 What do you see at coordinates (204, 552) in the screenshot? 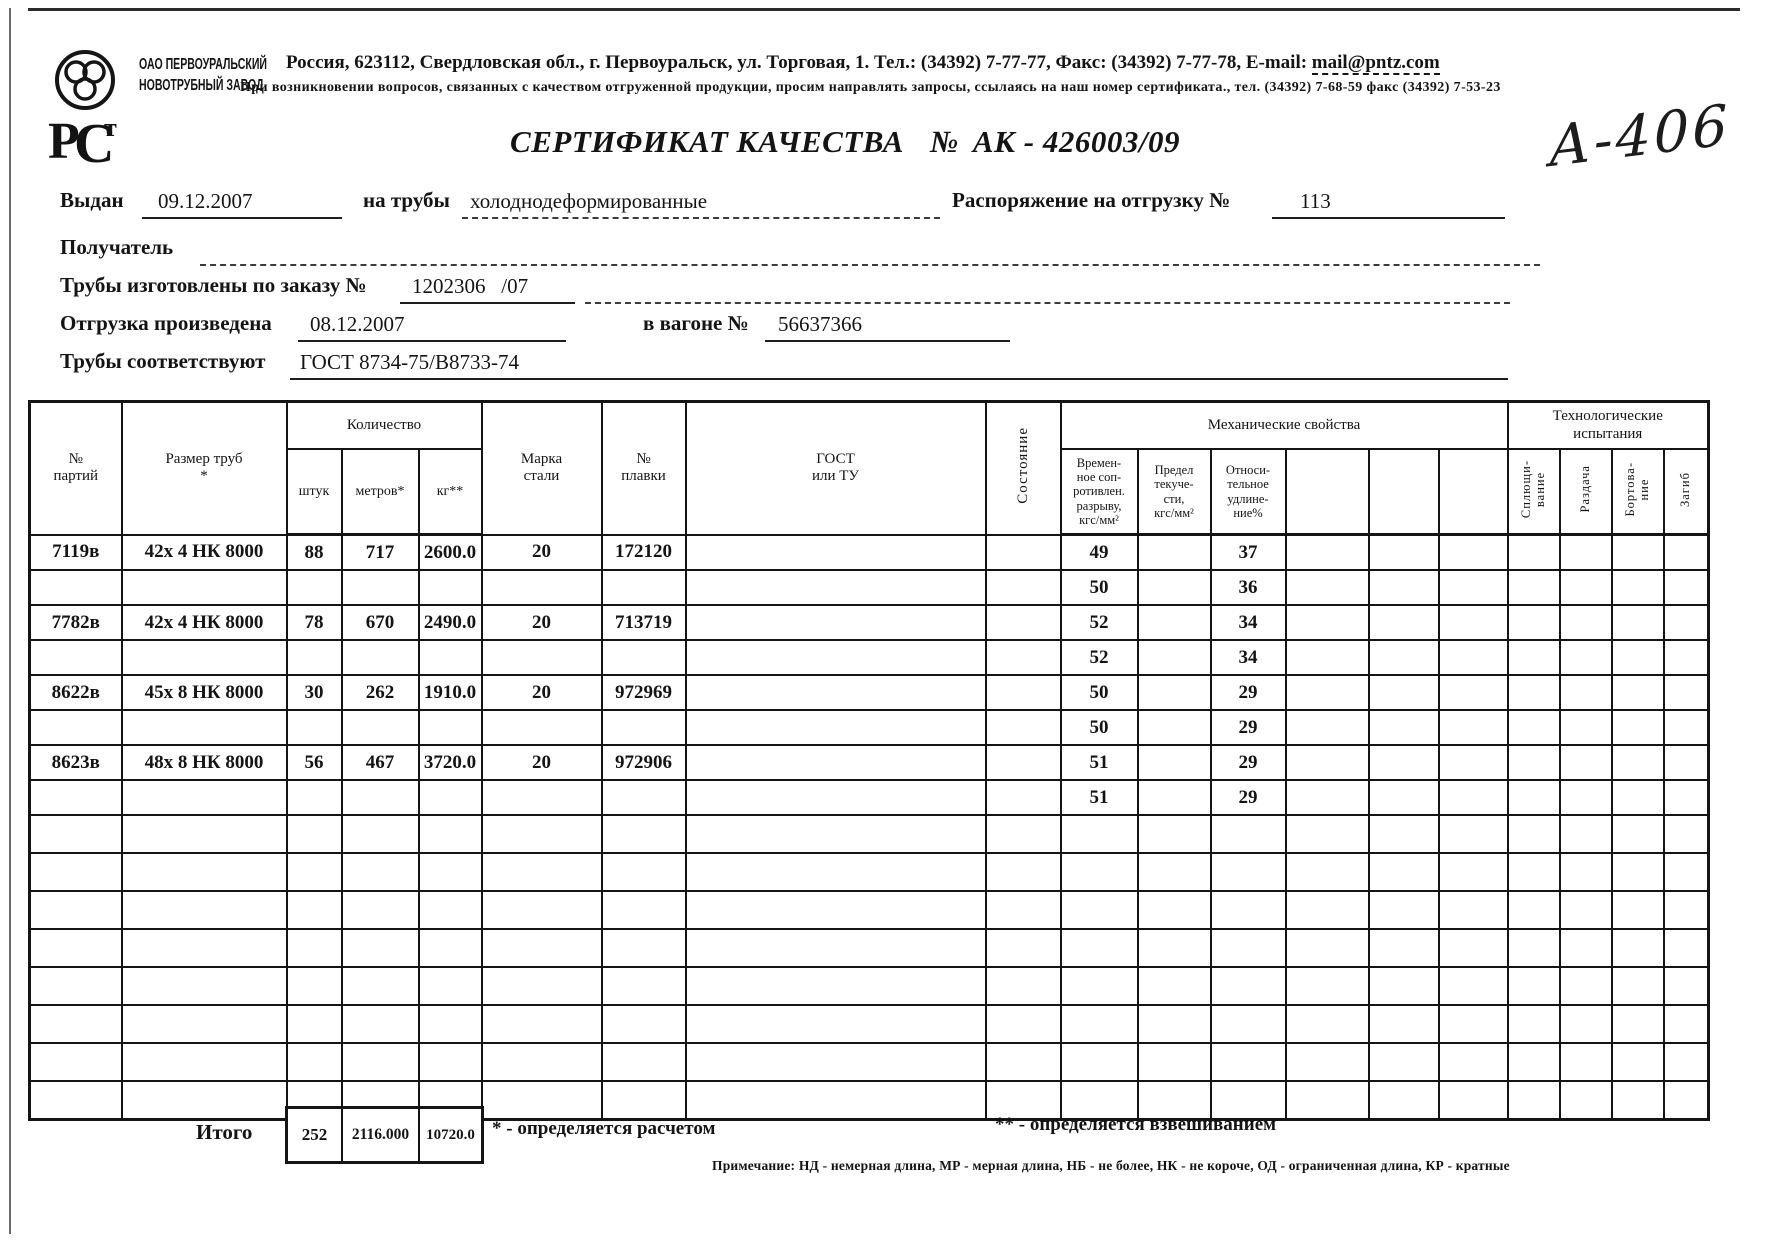
I see `cell-size: 42х 4 НК 8000` at bounding box center [204, 552].